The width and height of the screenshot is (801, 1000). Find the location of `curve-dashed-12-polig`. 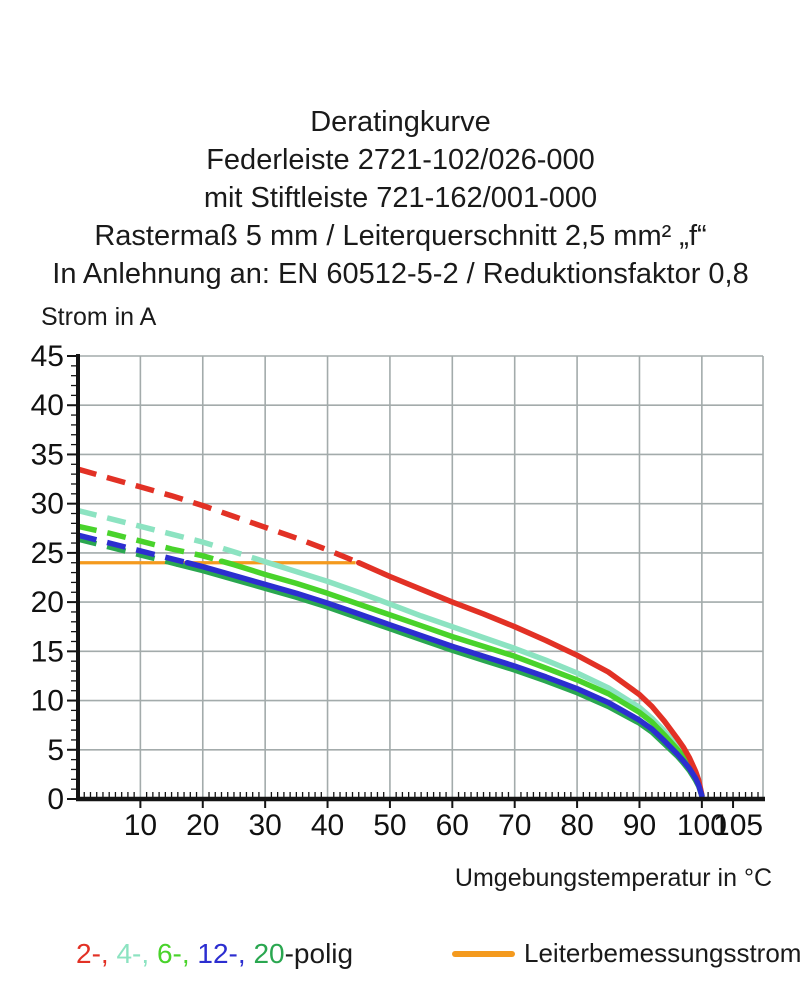

curve-dashed-12-polig is located at coordinates (132, 549).